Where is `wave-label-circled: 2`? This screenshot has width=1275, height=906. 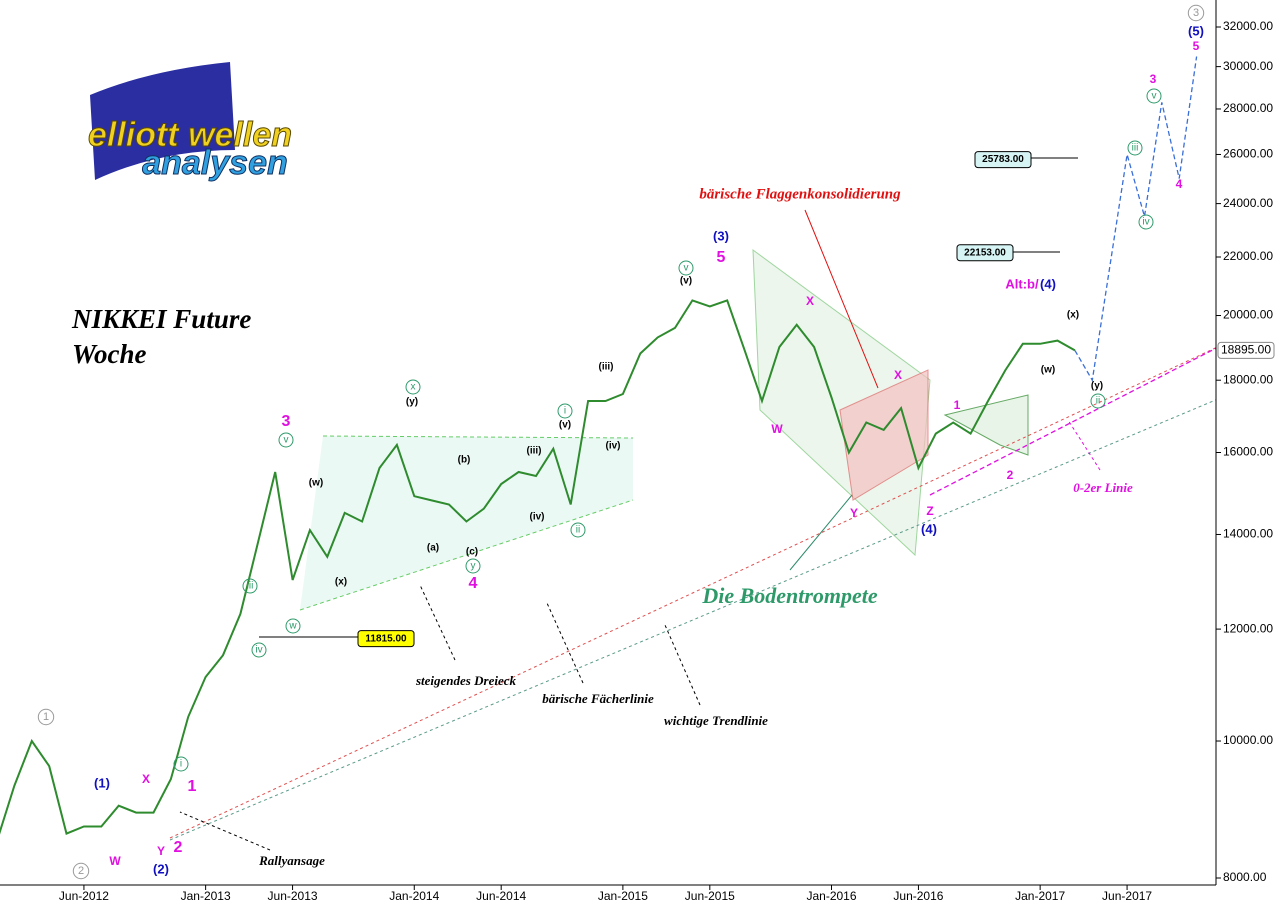
wave-label-circled: 2 is located at coordinates (81, 871).